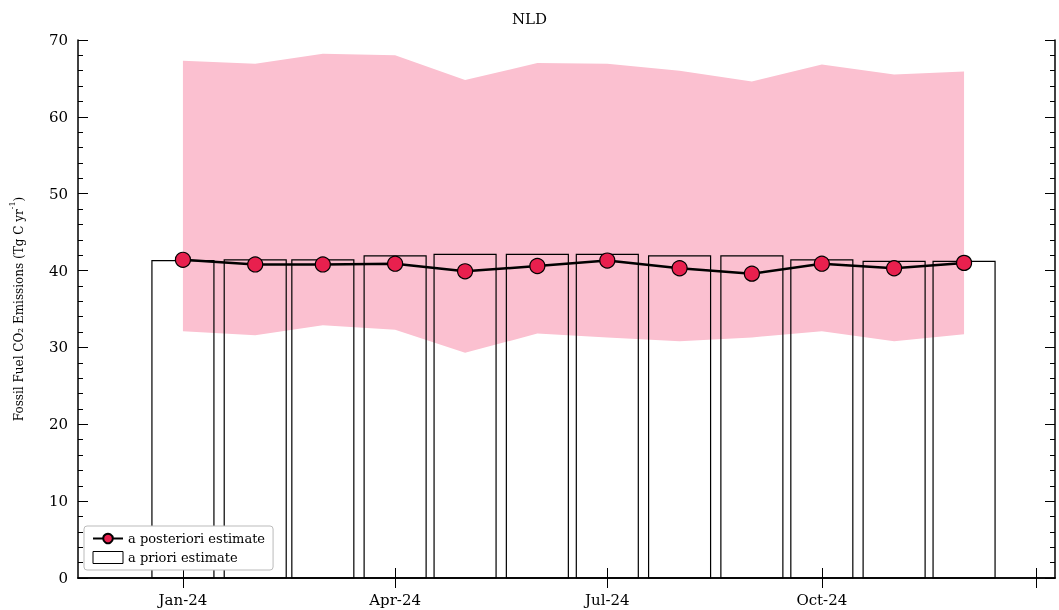  Describe the element at coordinates (197, 538) in the screenshot. I see `legend-label: a posteriori estimate` at that location.